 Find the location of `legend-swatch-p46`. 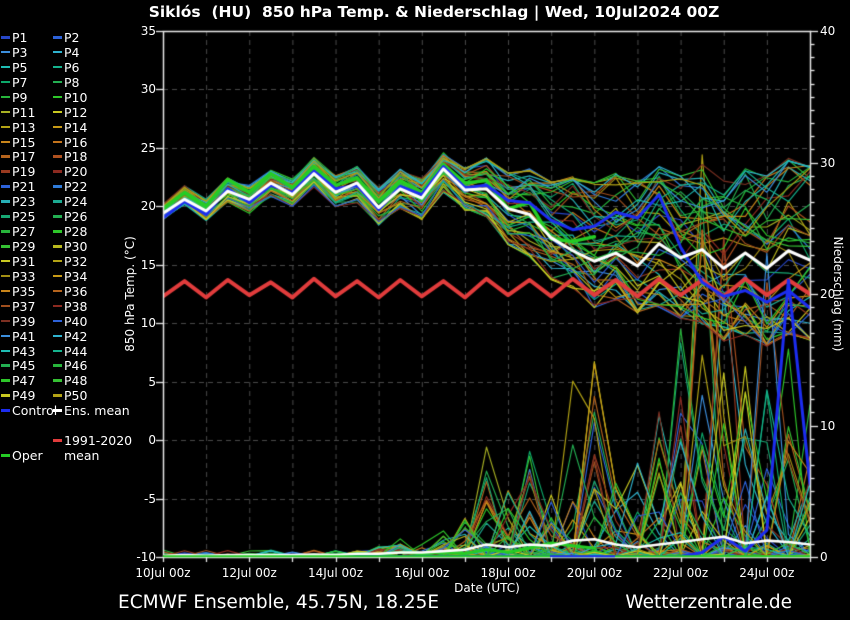

legend-swatch-p46 is located at coordinates (57, 365).